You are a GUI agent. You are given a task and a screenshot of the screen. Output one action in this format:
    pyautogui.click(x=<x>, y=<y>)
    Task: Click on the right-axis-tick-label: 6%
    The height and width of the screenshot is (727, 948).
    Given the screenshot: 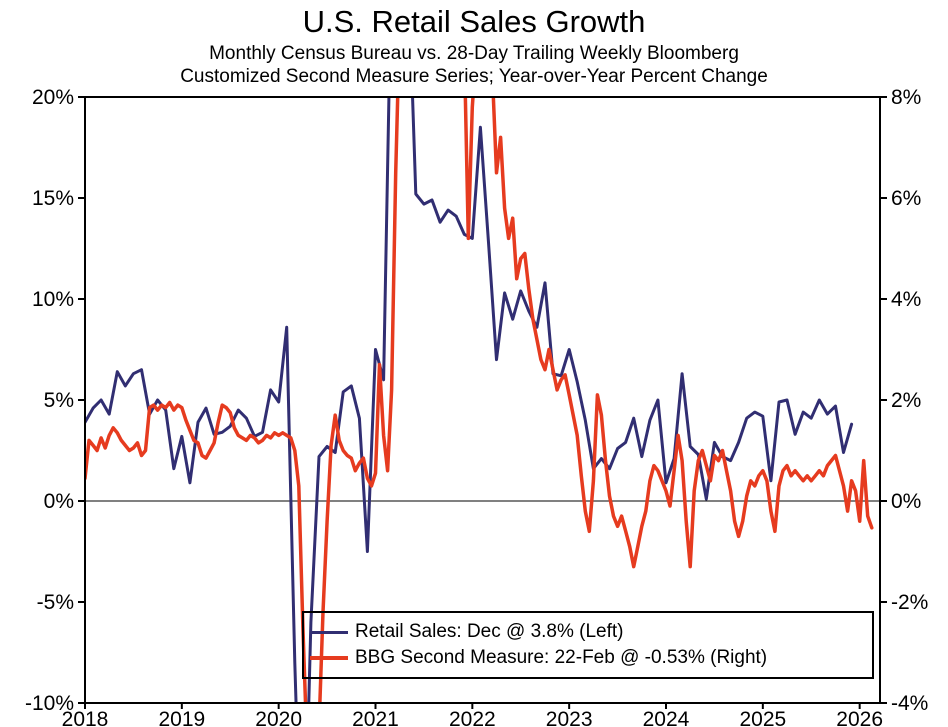 What is the action you would take?
    pyautogui.click(x=906, y=198)
    